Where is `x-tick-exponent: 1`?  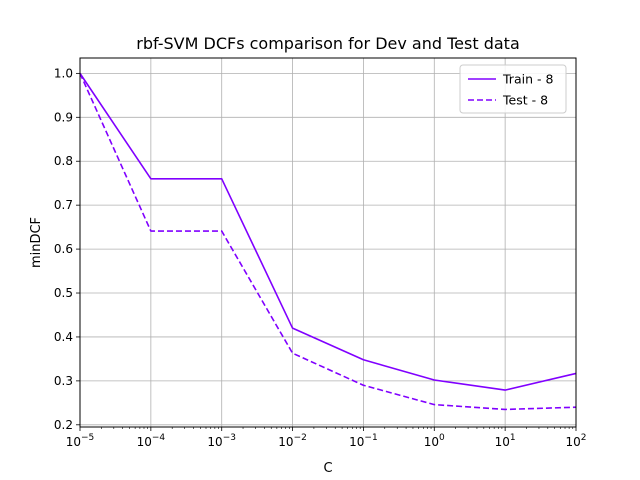 x-tick-exponent: 1 is located at coordinates (513, 438).